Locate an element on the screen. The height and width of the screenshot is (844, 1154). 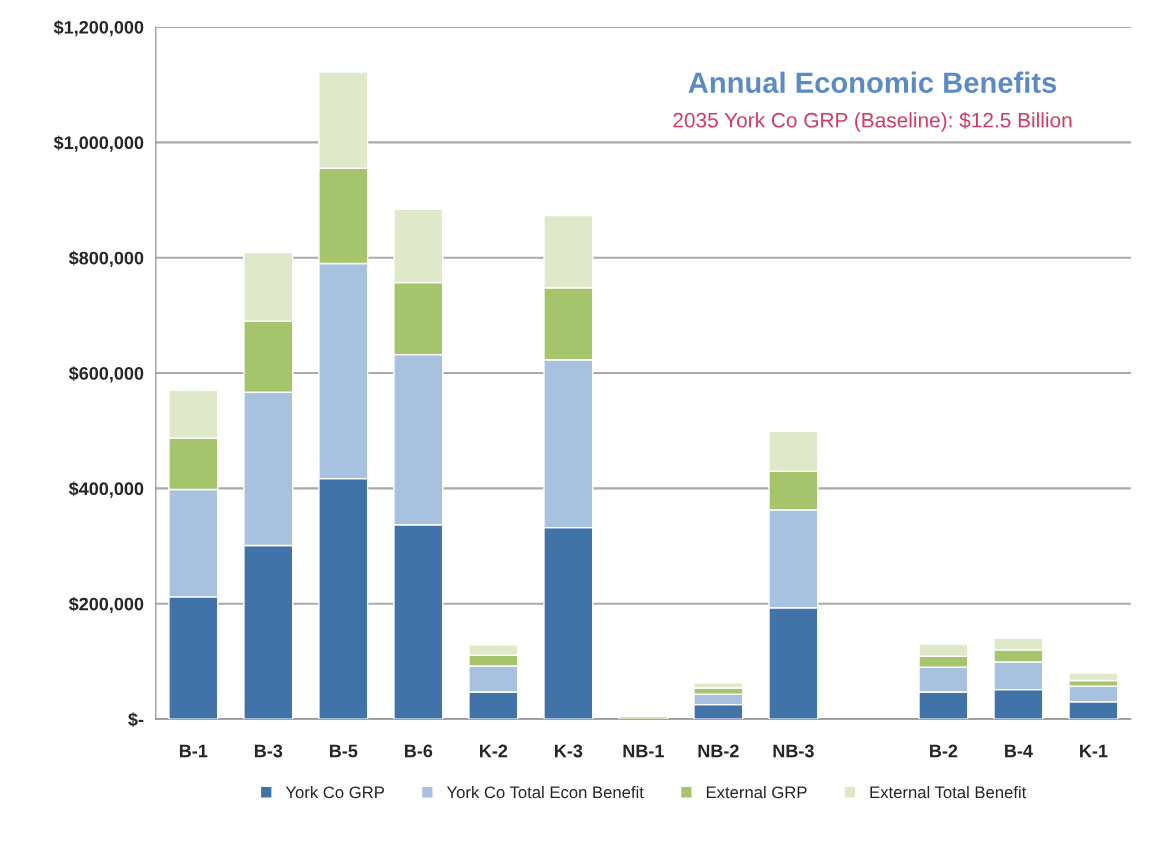
y-tick-label: $400,000 is located at coordinates (106, 489).